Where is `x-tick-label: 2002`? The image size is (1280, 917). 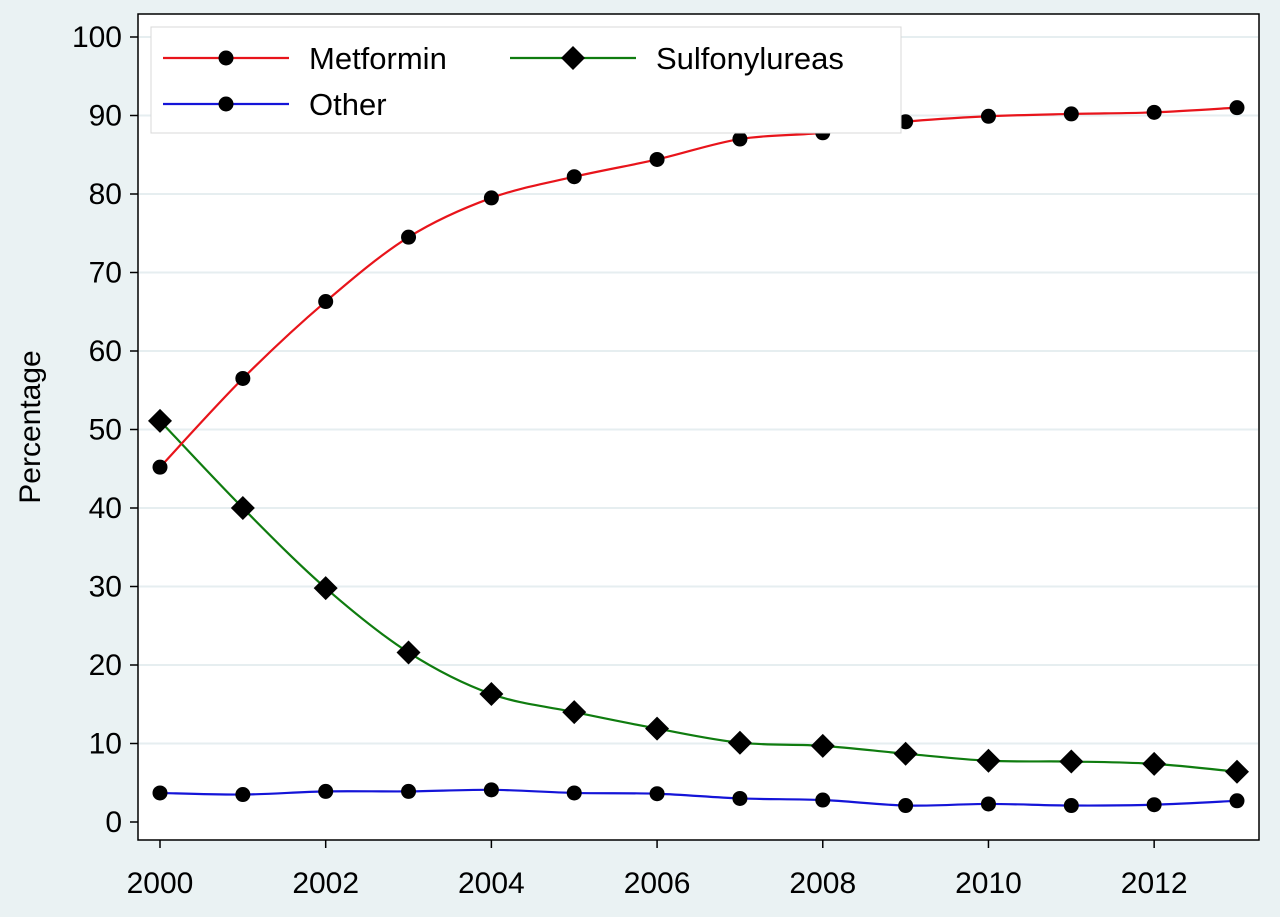
x-tick-label: 2002 is located at coordinates (325, 883).